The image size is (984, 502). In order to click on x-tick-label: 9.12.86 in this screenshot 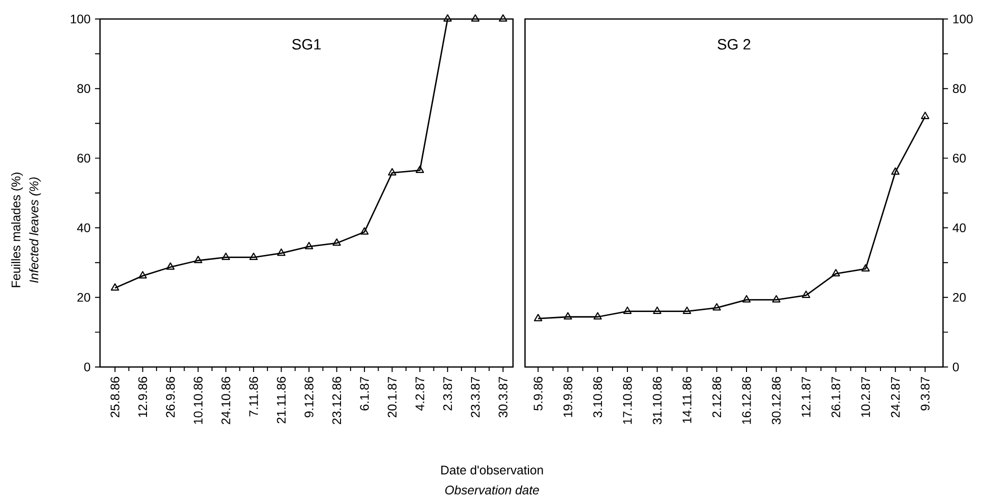, I will do `click(309, 397)`.